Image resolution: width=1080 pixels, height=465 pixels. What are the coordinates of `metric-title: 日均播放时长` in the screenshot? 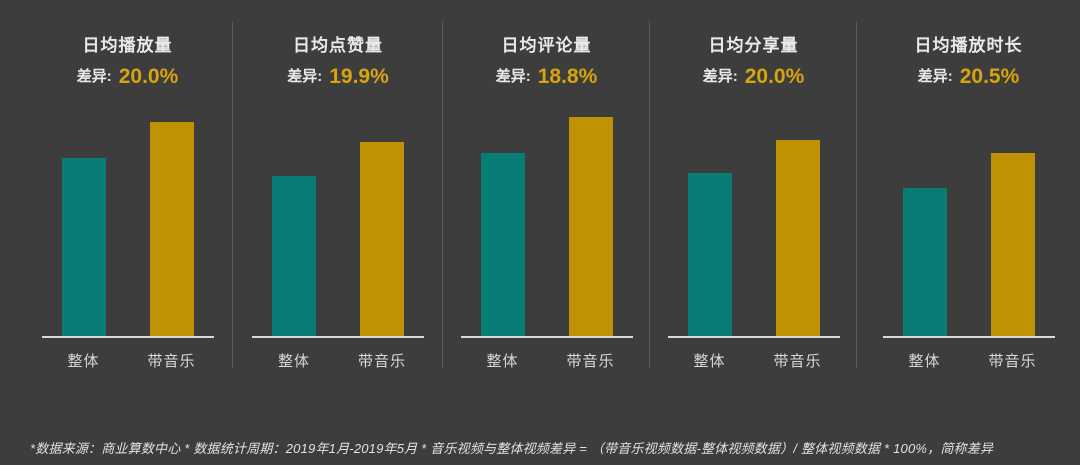 It's located at (968, 45).